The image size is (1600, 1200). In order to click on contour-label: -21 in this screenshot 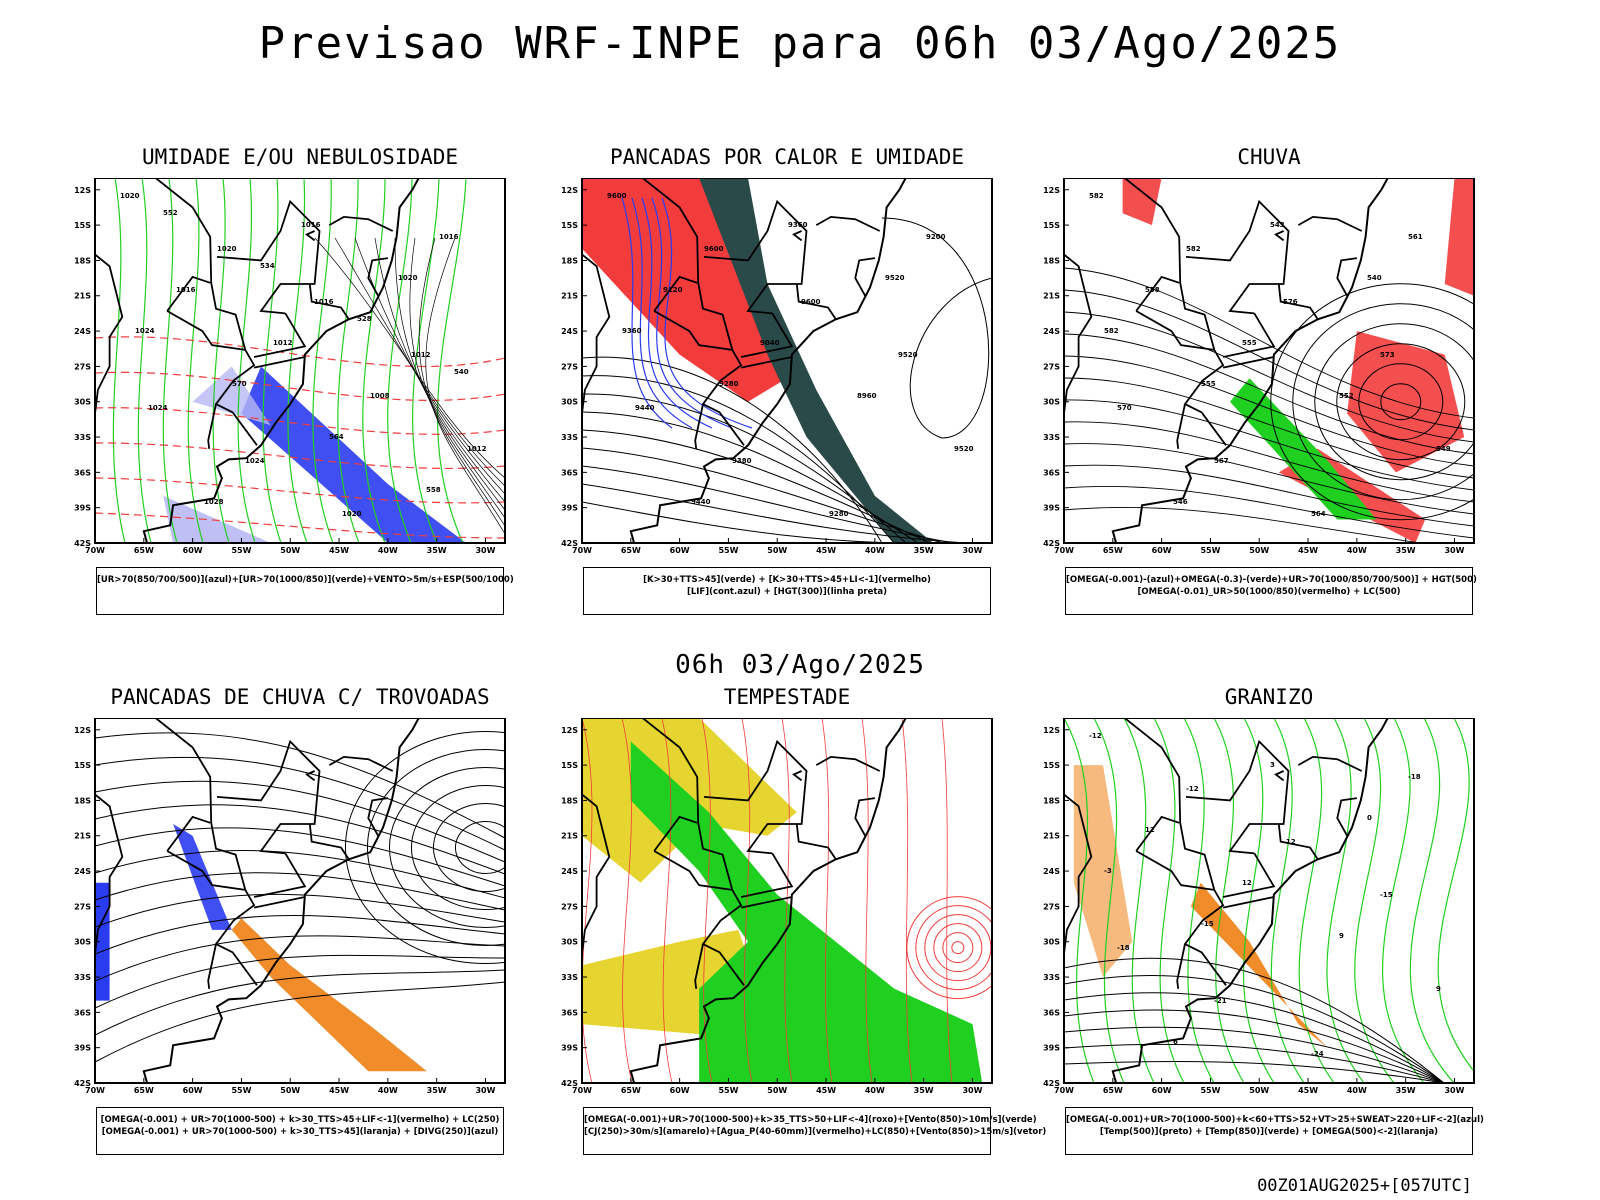, I will do `click(1220, 1001)`.